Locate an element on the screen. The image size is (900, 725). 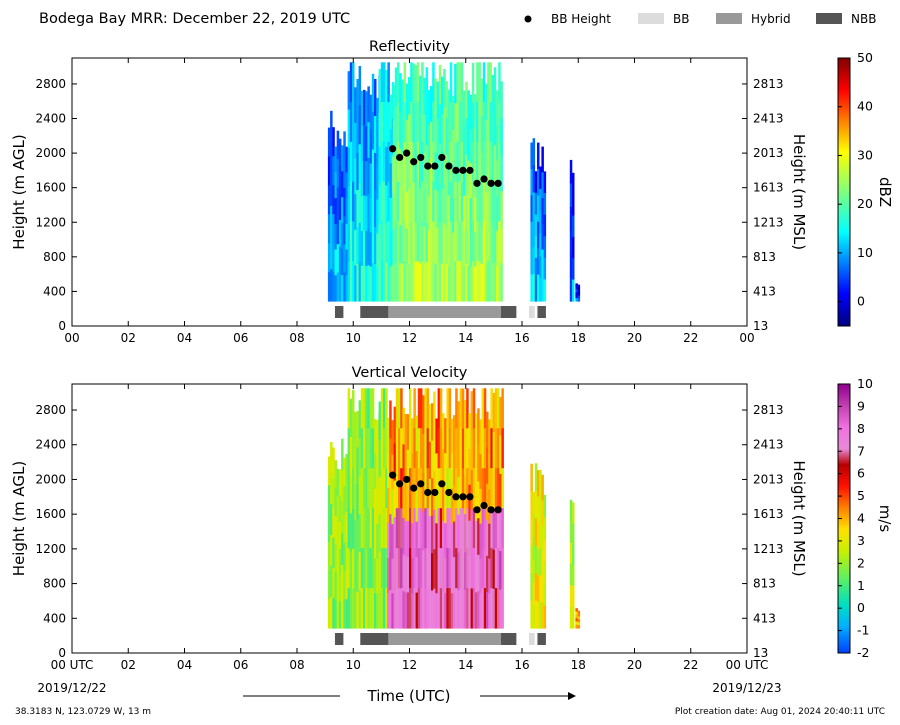
colorbar-tick-label: 5 is located at coordinates (861, 495).